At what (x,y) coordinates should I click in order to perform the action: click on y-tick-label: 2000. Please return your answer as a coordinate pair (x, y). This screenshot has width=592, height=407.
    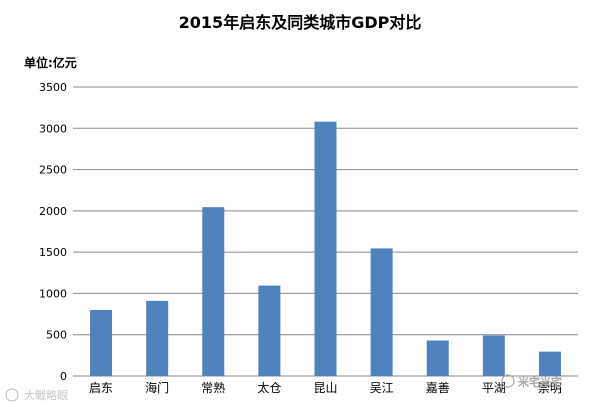
    Looking at the image, I should click on (53, 211).